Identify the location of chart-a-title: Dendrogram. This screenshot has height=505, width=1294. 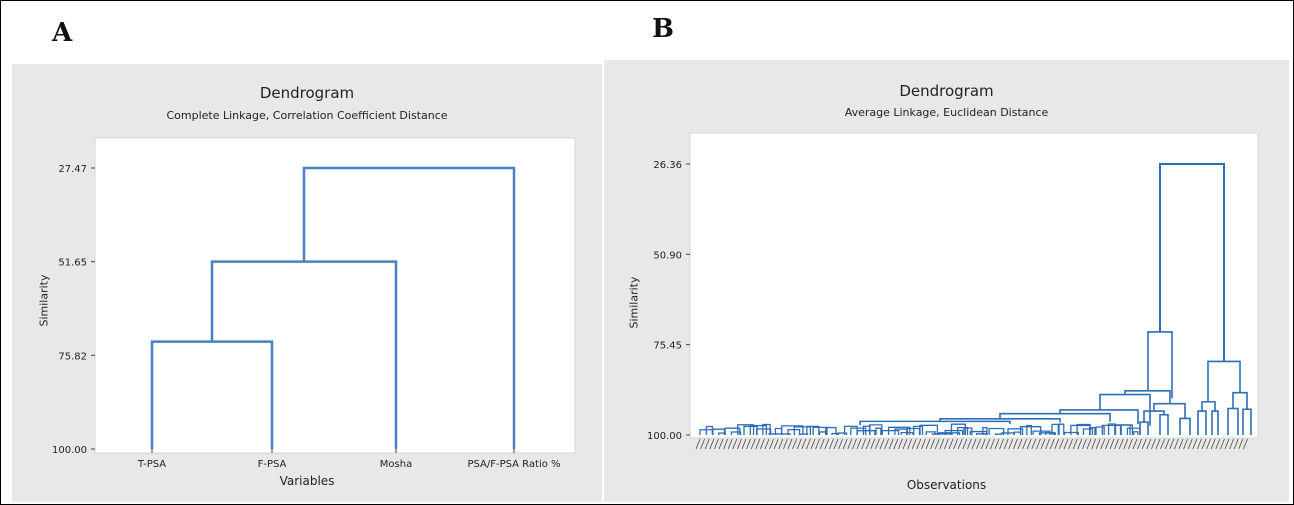
(307, 93).